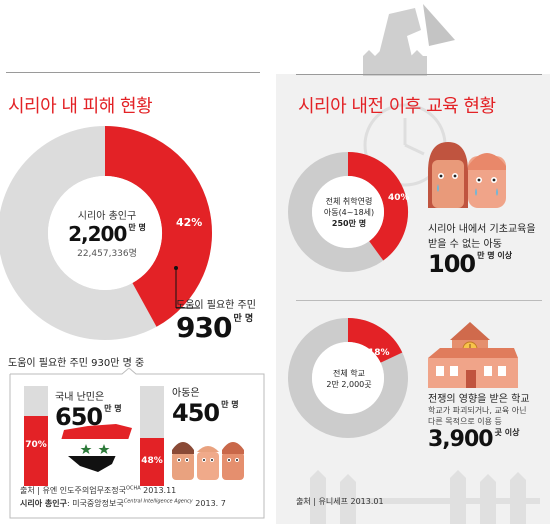 Image resolution: width=550 pixels, height=524 pixels. Describe the element at coordinates (477, 410) in the screenshot. I see `schools-line2: 학교가 파괴되거나, 교육 아닌` at that location.